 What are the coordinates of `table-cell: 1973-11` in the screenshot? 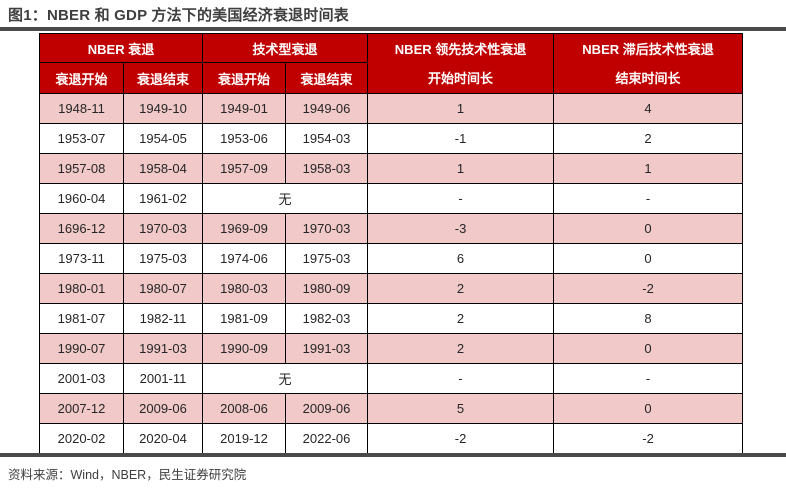 It's located at (81, 258).